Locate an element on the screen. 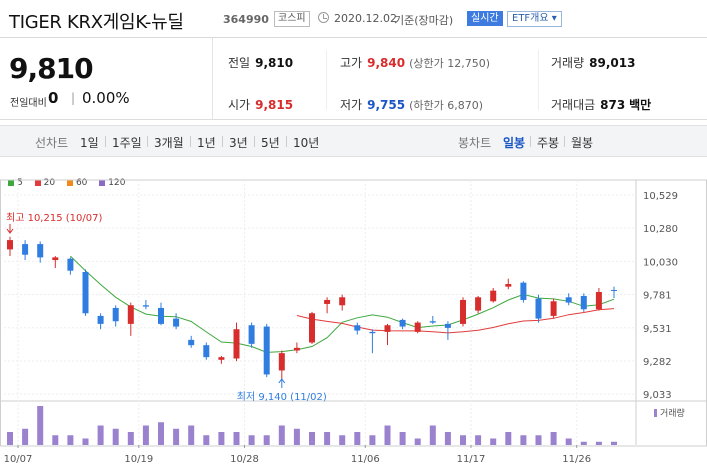  etf-overview-label: ETF개요 is located at coordinates (530, 18).